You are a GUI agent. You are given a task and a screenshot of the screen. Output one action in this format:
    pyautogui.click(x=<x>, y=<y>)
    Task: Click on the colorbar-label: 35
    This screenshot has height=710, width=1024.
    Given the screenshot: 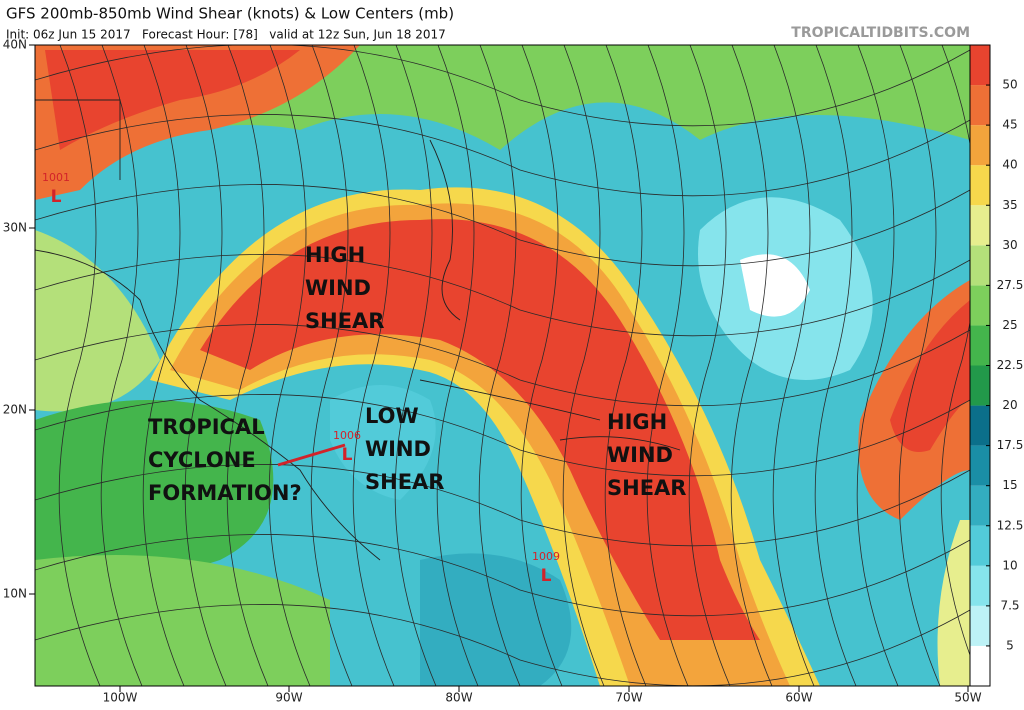 What is the action you would take?
    pyautogui.click(x=1009, y=205)
    